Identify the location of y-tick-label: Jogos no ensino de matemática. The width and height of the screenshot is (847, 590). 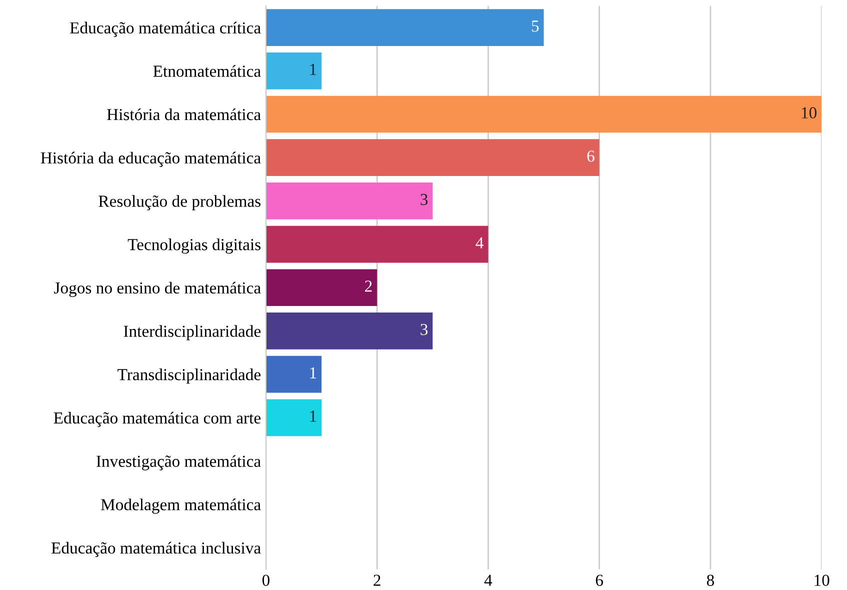
(157, 290).